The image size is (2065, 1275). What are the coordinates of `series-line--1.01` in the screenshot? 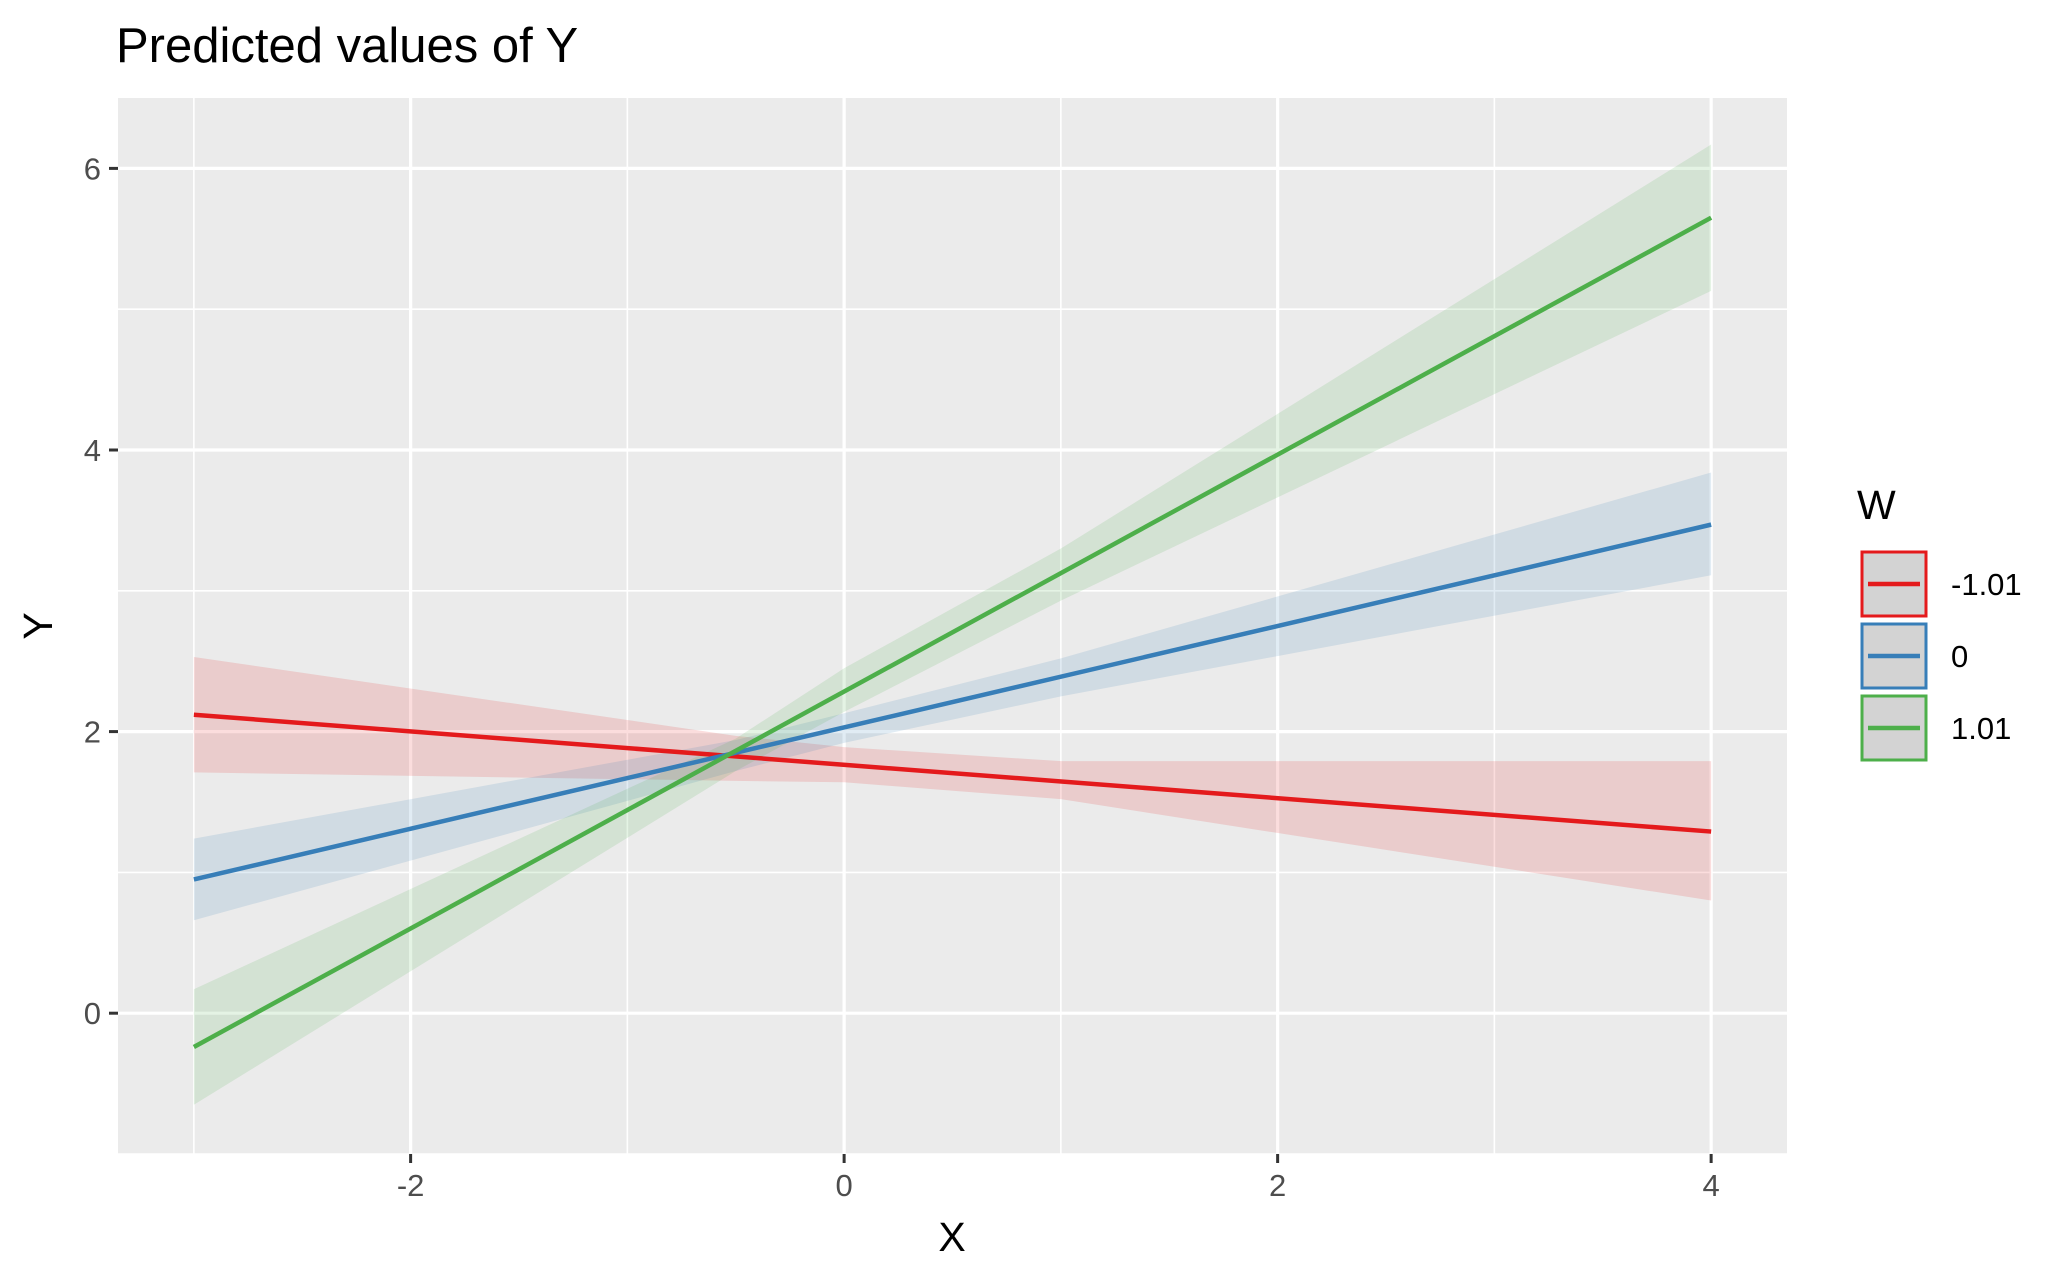 It's located at (952, 773).